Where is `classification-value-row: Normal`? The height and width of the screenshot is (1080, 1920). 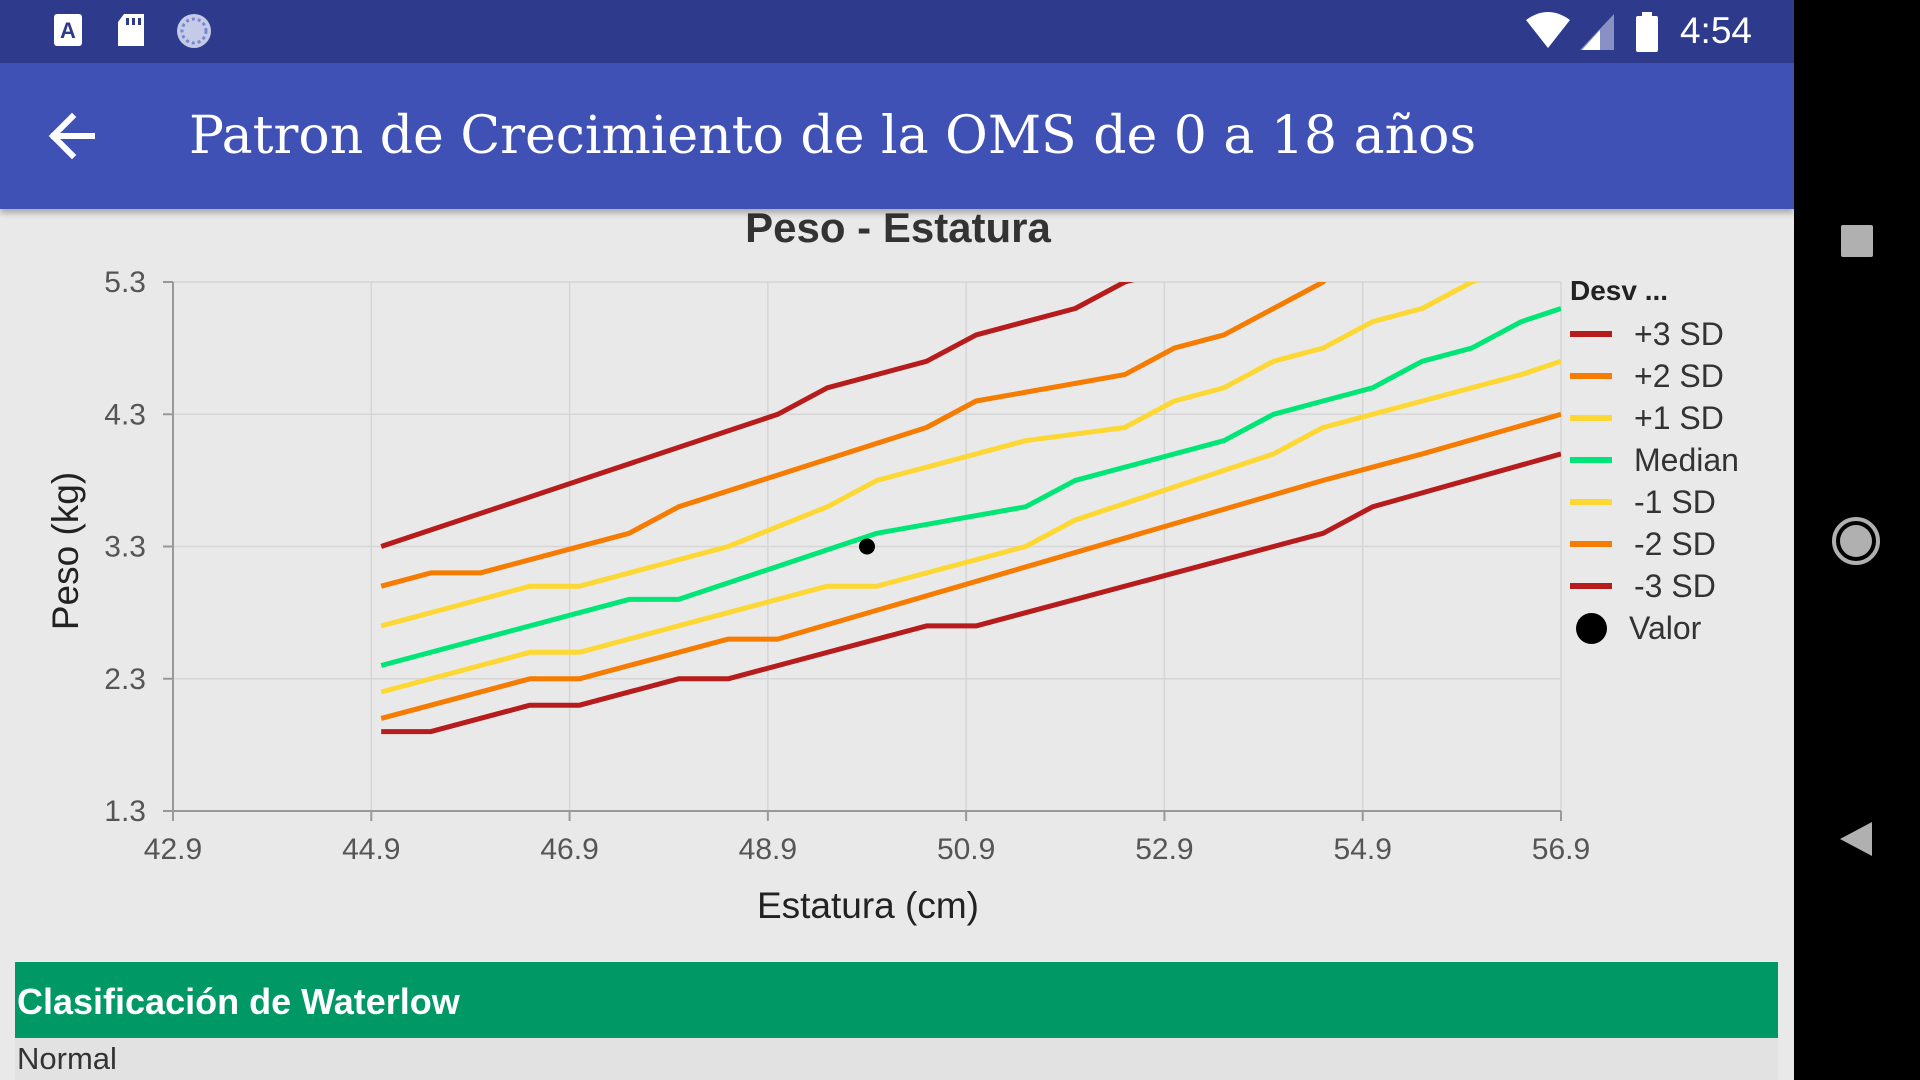 classification-value-row: Normal is located at coordinates (896, 1059).